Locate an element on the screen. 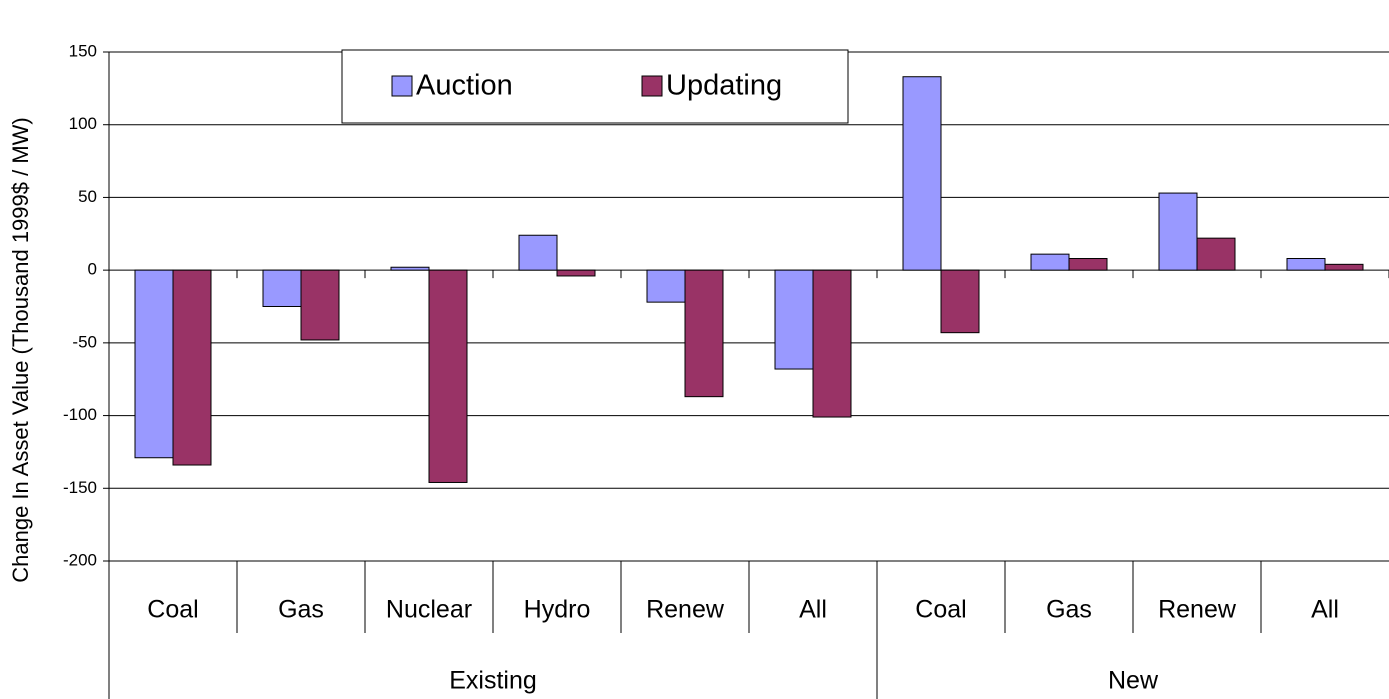 The image size is (1389, 699). legend-box is located at coordinates (595, 86).